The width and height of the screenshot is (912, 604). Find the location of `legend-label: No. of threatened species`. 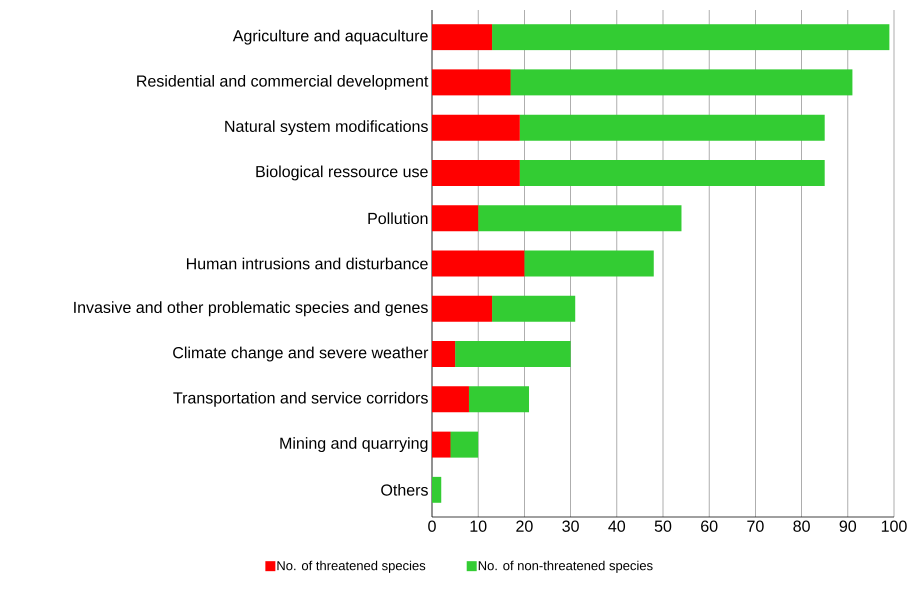

legend-label: No. of threatened species is located at coordinates (351, 566).